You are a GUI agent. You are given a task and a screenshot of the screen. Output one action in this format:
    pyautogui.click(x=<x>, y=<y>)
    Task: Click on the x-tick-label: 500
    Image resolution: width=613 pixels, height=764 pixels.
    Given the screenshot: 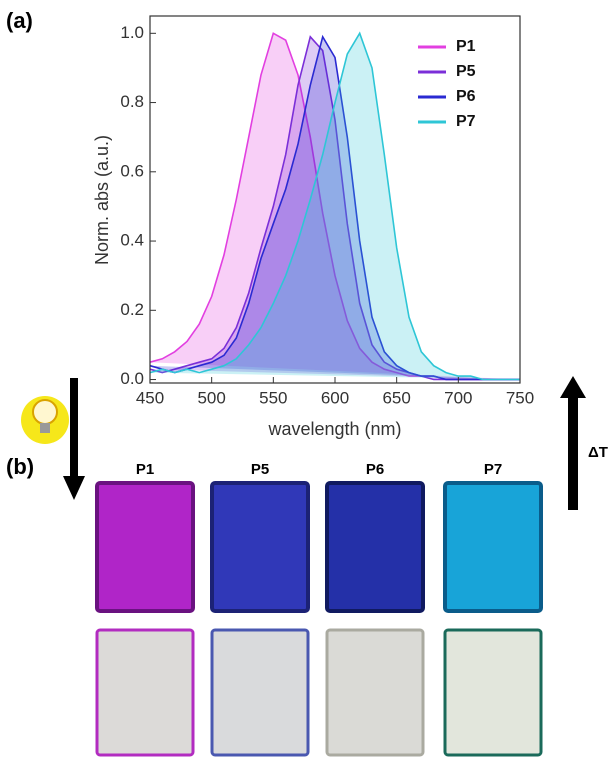 What is the action you would take?
    pyautogui.click(x=211, y=397)
    